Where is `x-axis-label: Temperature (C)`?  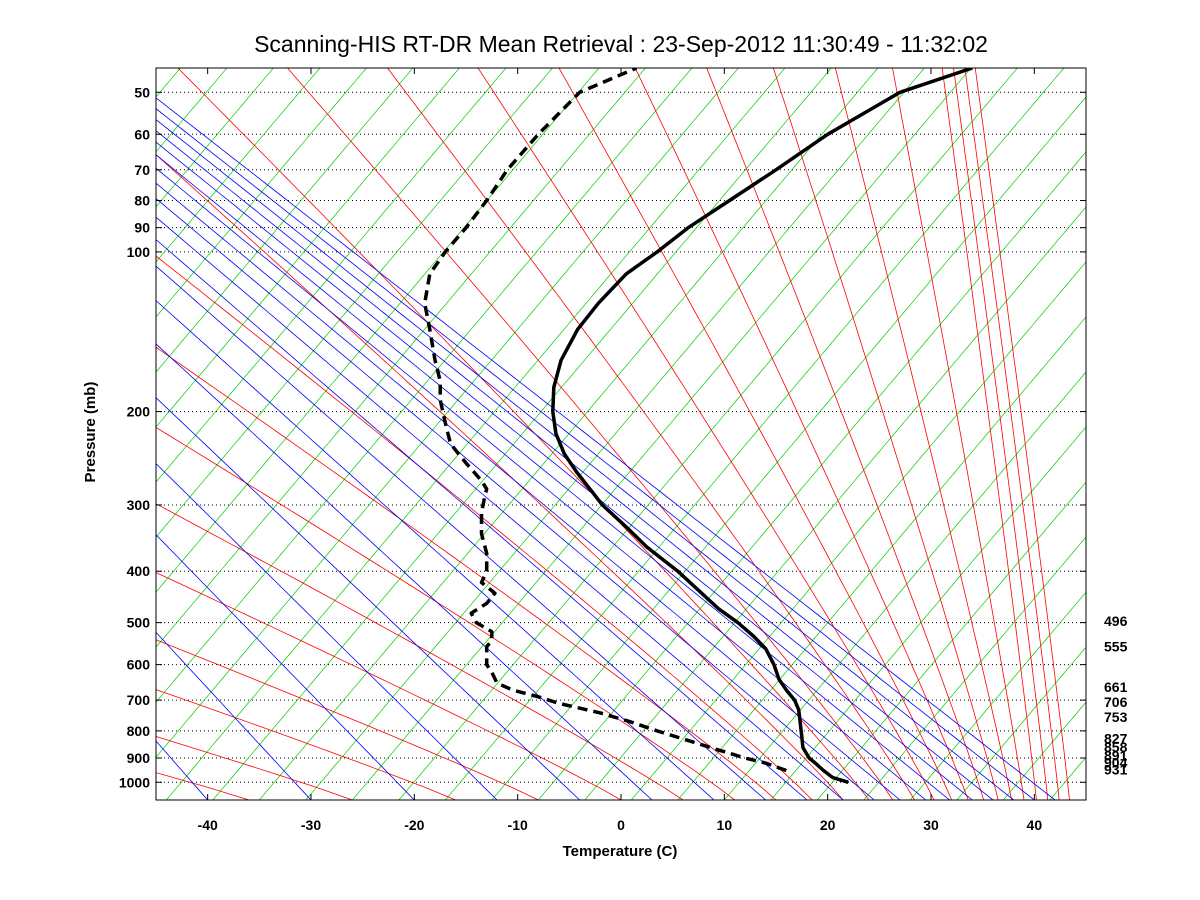 x-axis-label: Temperature (C) is located at coordinates (620, 851).